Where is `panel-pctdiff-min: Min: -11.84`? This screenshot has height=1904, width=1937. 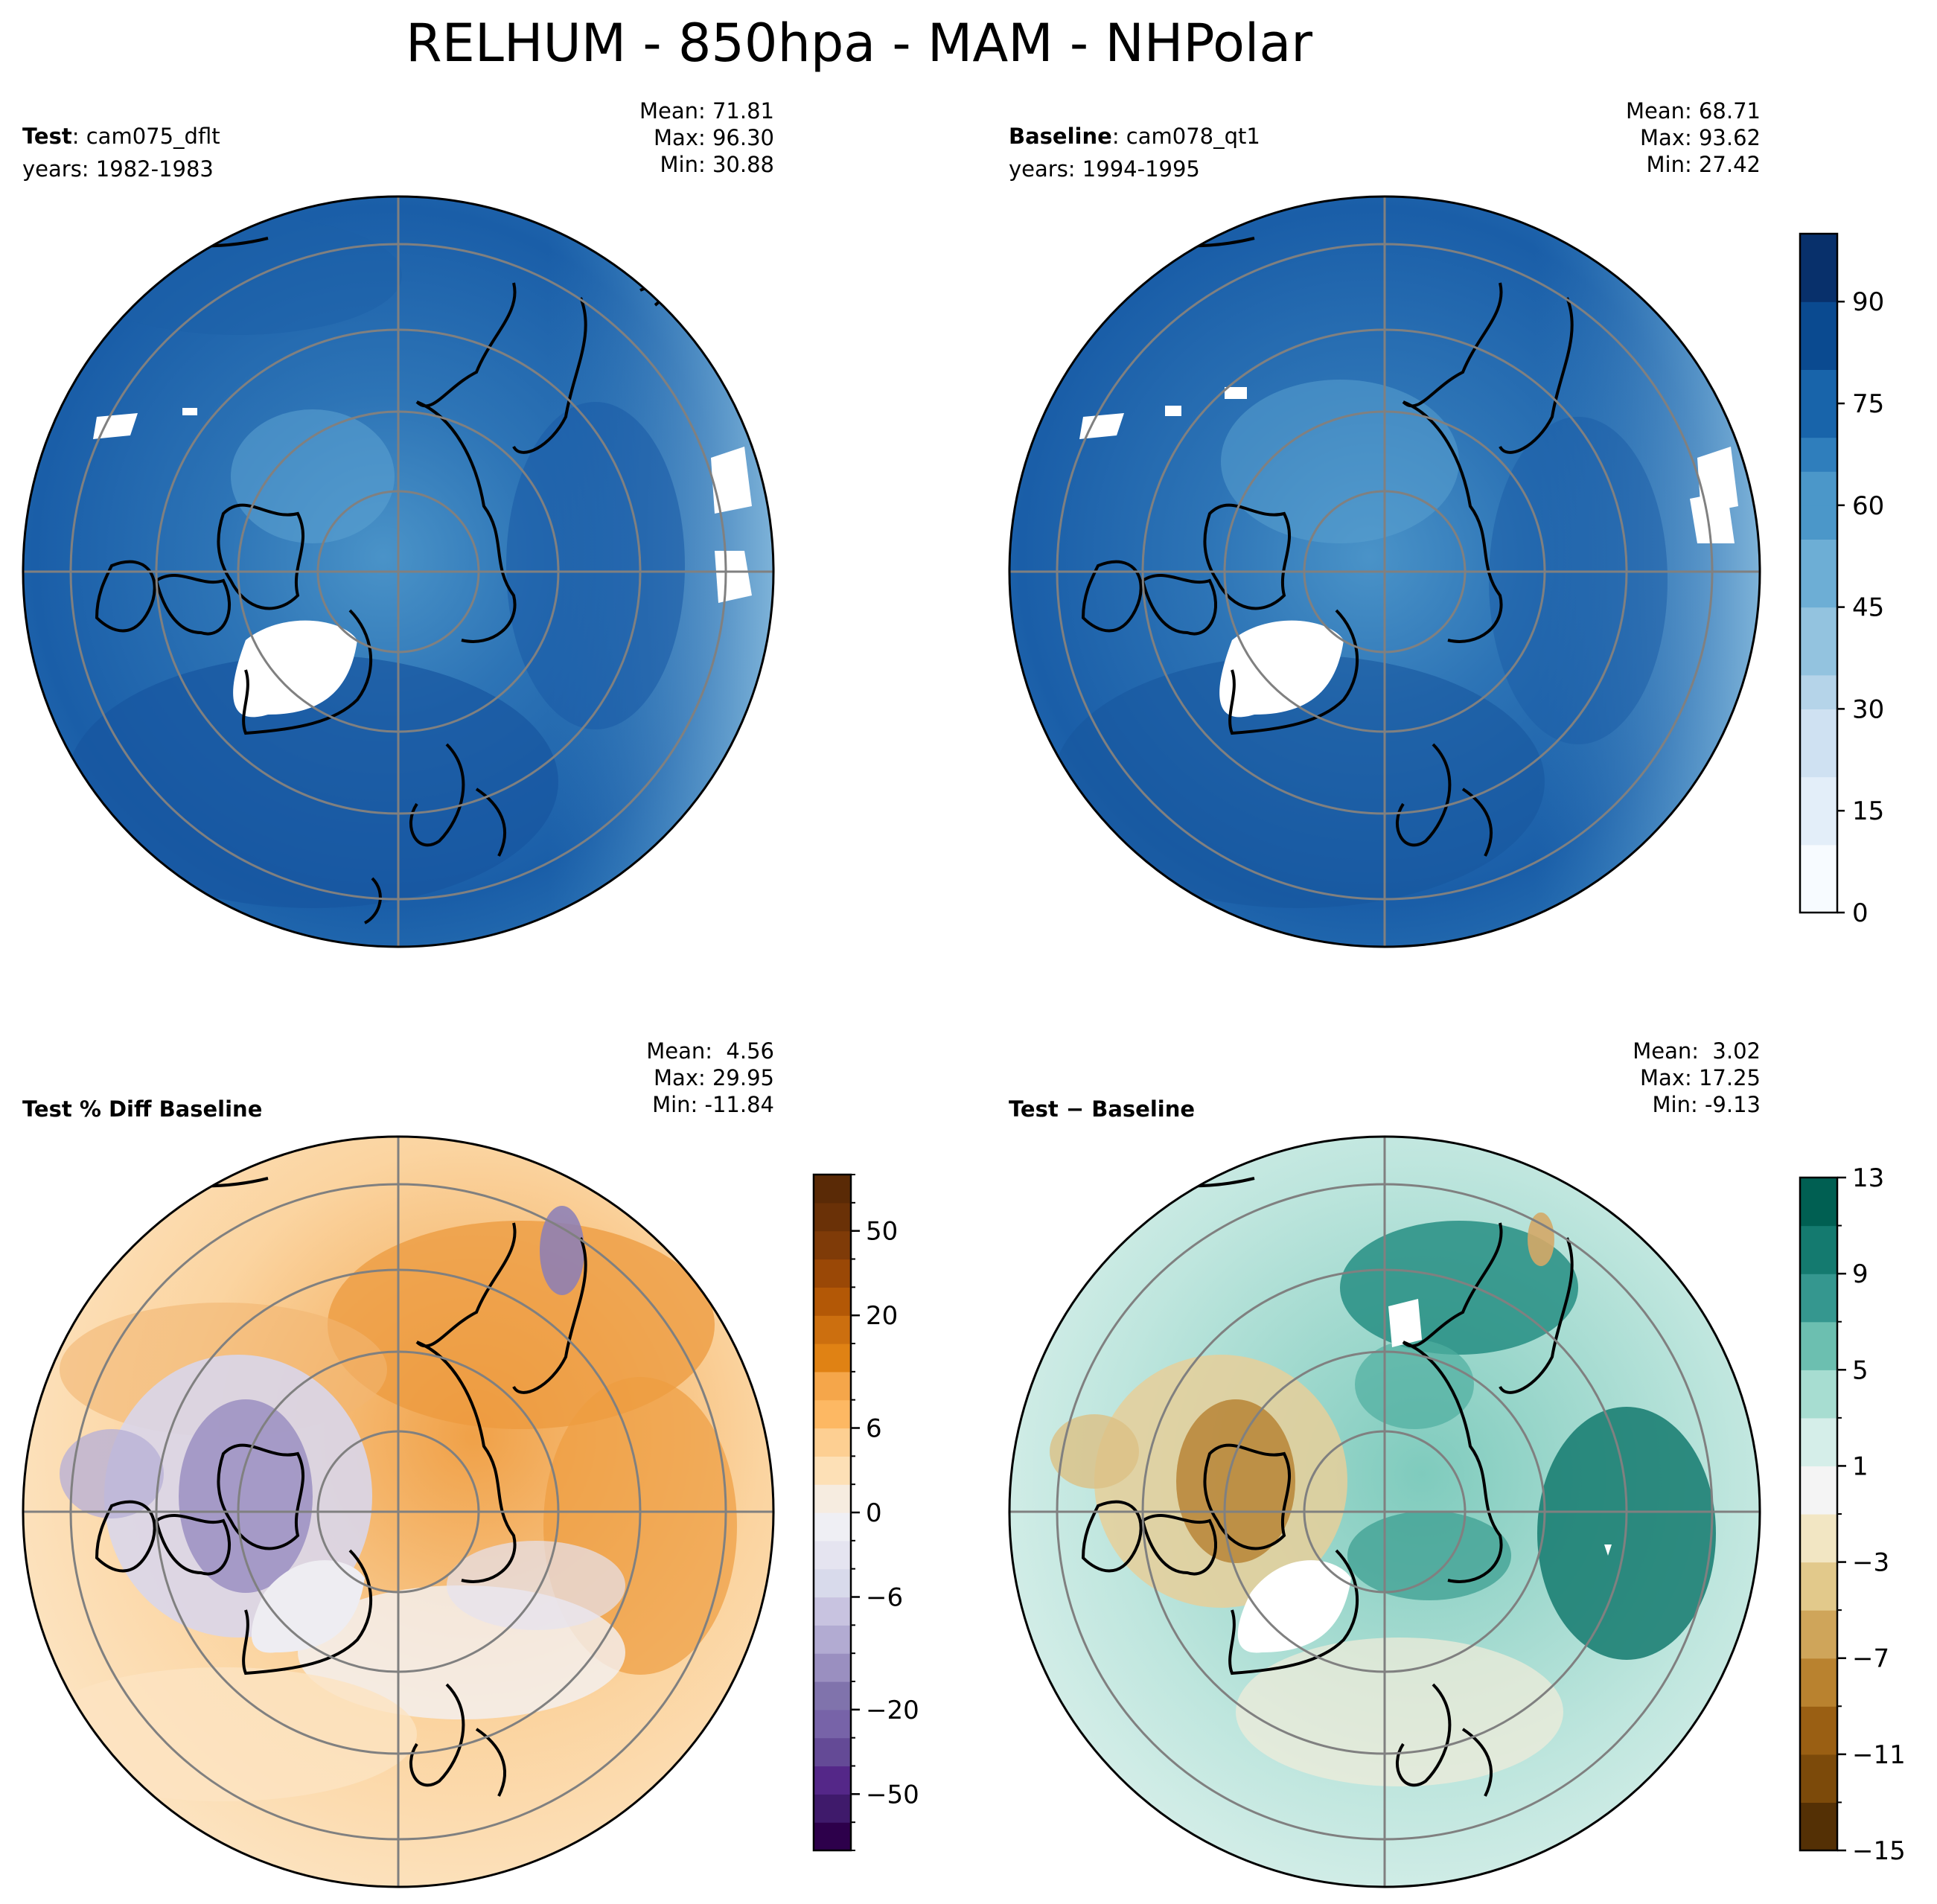 panel-pctdiff-min: Min: -11.84 is located at coordinates (713, 1104).